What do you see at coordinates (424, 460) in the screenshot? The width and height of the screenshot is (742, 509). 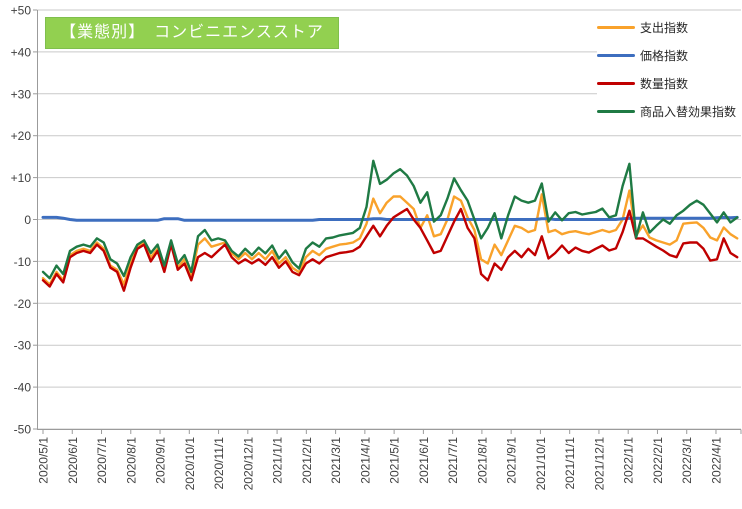 I see `x-axis-label: 2021/6/1` at bounding box center [424, 460].